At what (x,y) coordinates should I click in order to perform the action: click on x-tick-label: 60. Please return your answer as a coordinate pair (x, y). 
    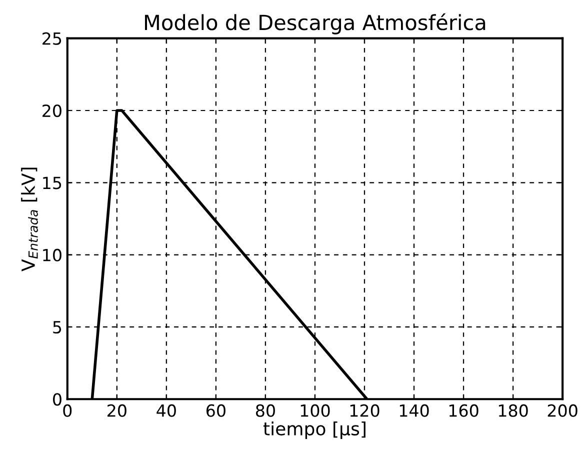
    Looking at the image, I should click on (216, 410).